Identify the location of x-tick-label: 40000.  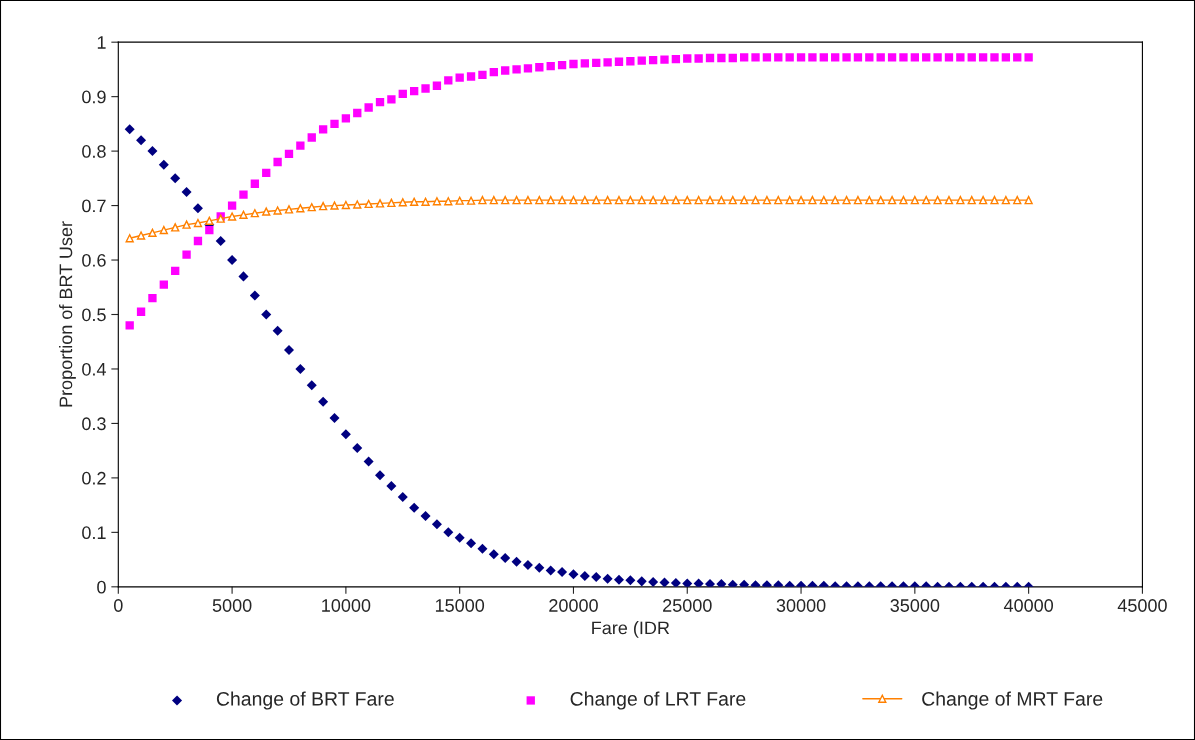
(1028, 605).